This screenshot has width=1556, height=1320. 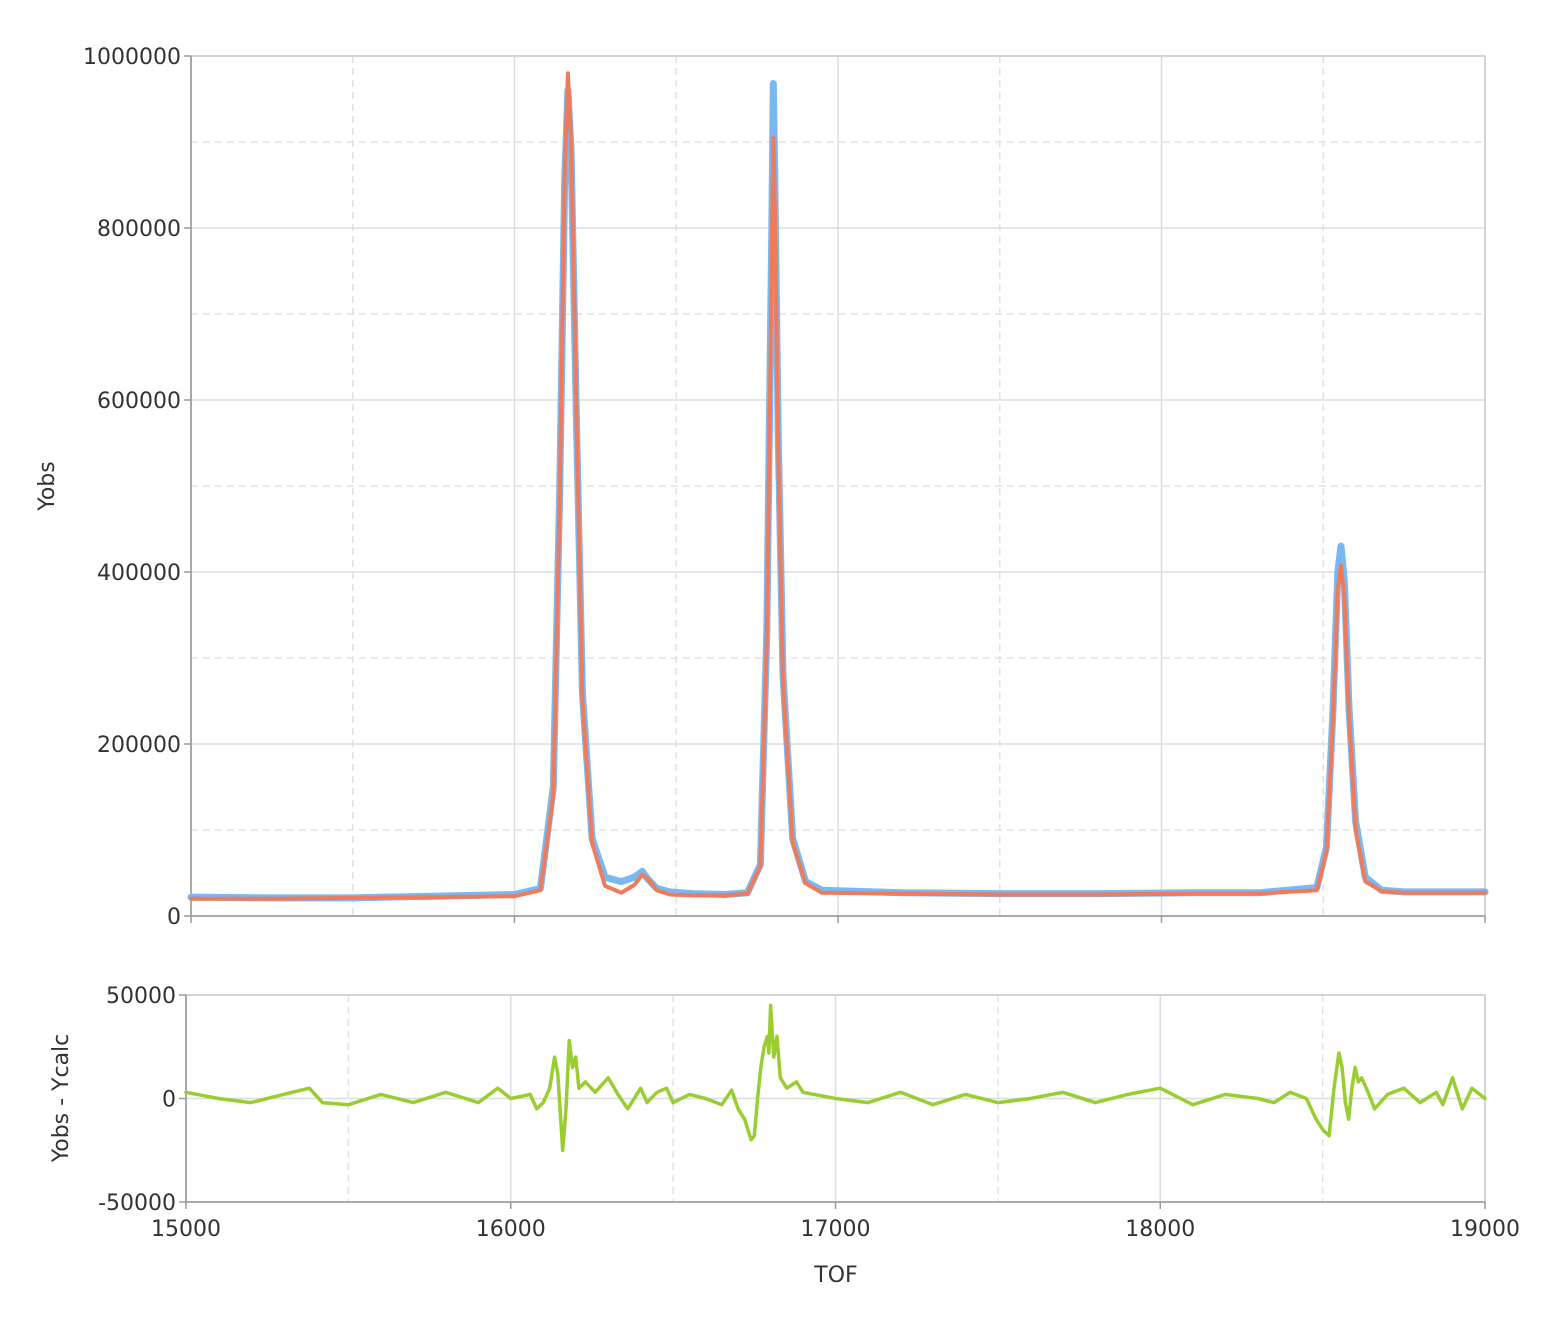 What do you see at coordinates (47, 486) in the screenshot?
I see `main-y-axis-label: Yobs` at bounding box center [47, 486].